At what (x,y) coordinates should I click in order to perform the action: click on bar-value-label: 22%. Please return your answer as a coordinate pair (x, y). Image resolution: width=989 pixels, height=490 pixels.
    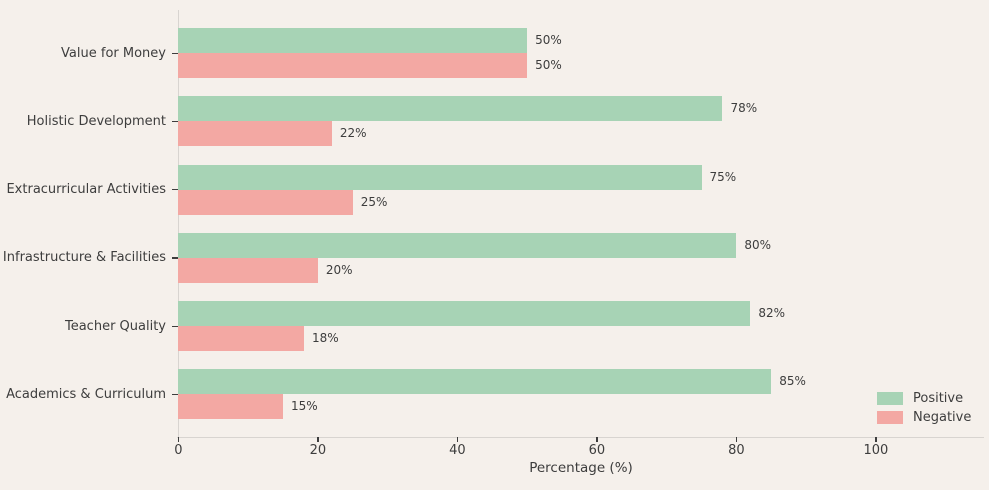
    Looking at the image, I should click on (353, 133).